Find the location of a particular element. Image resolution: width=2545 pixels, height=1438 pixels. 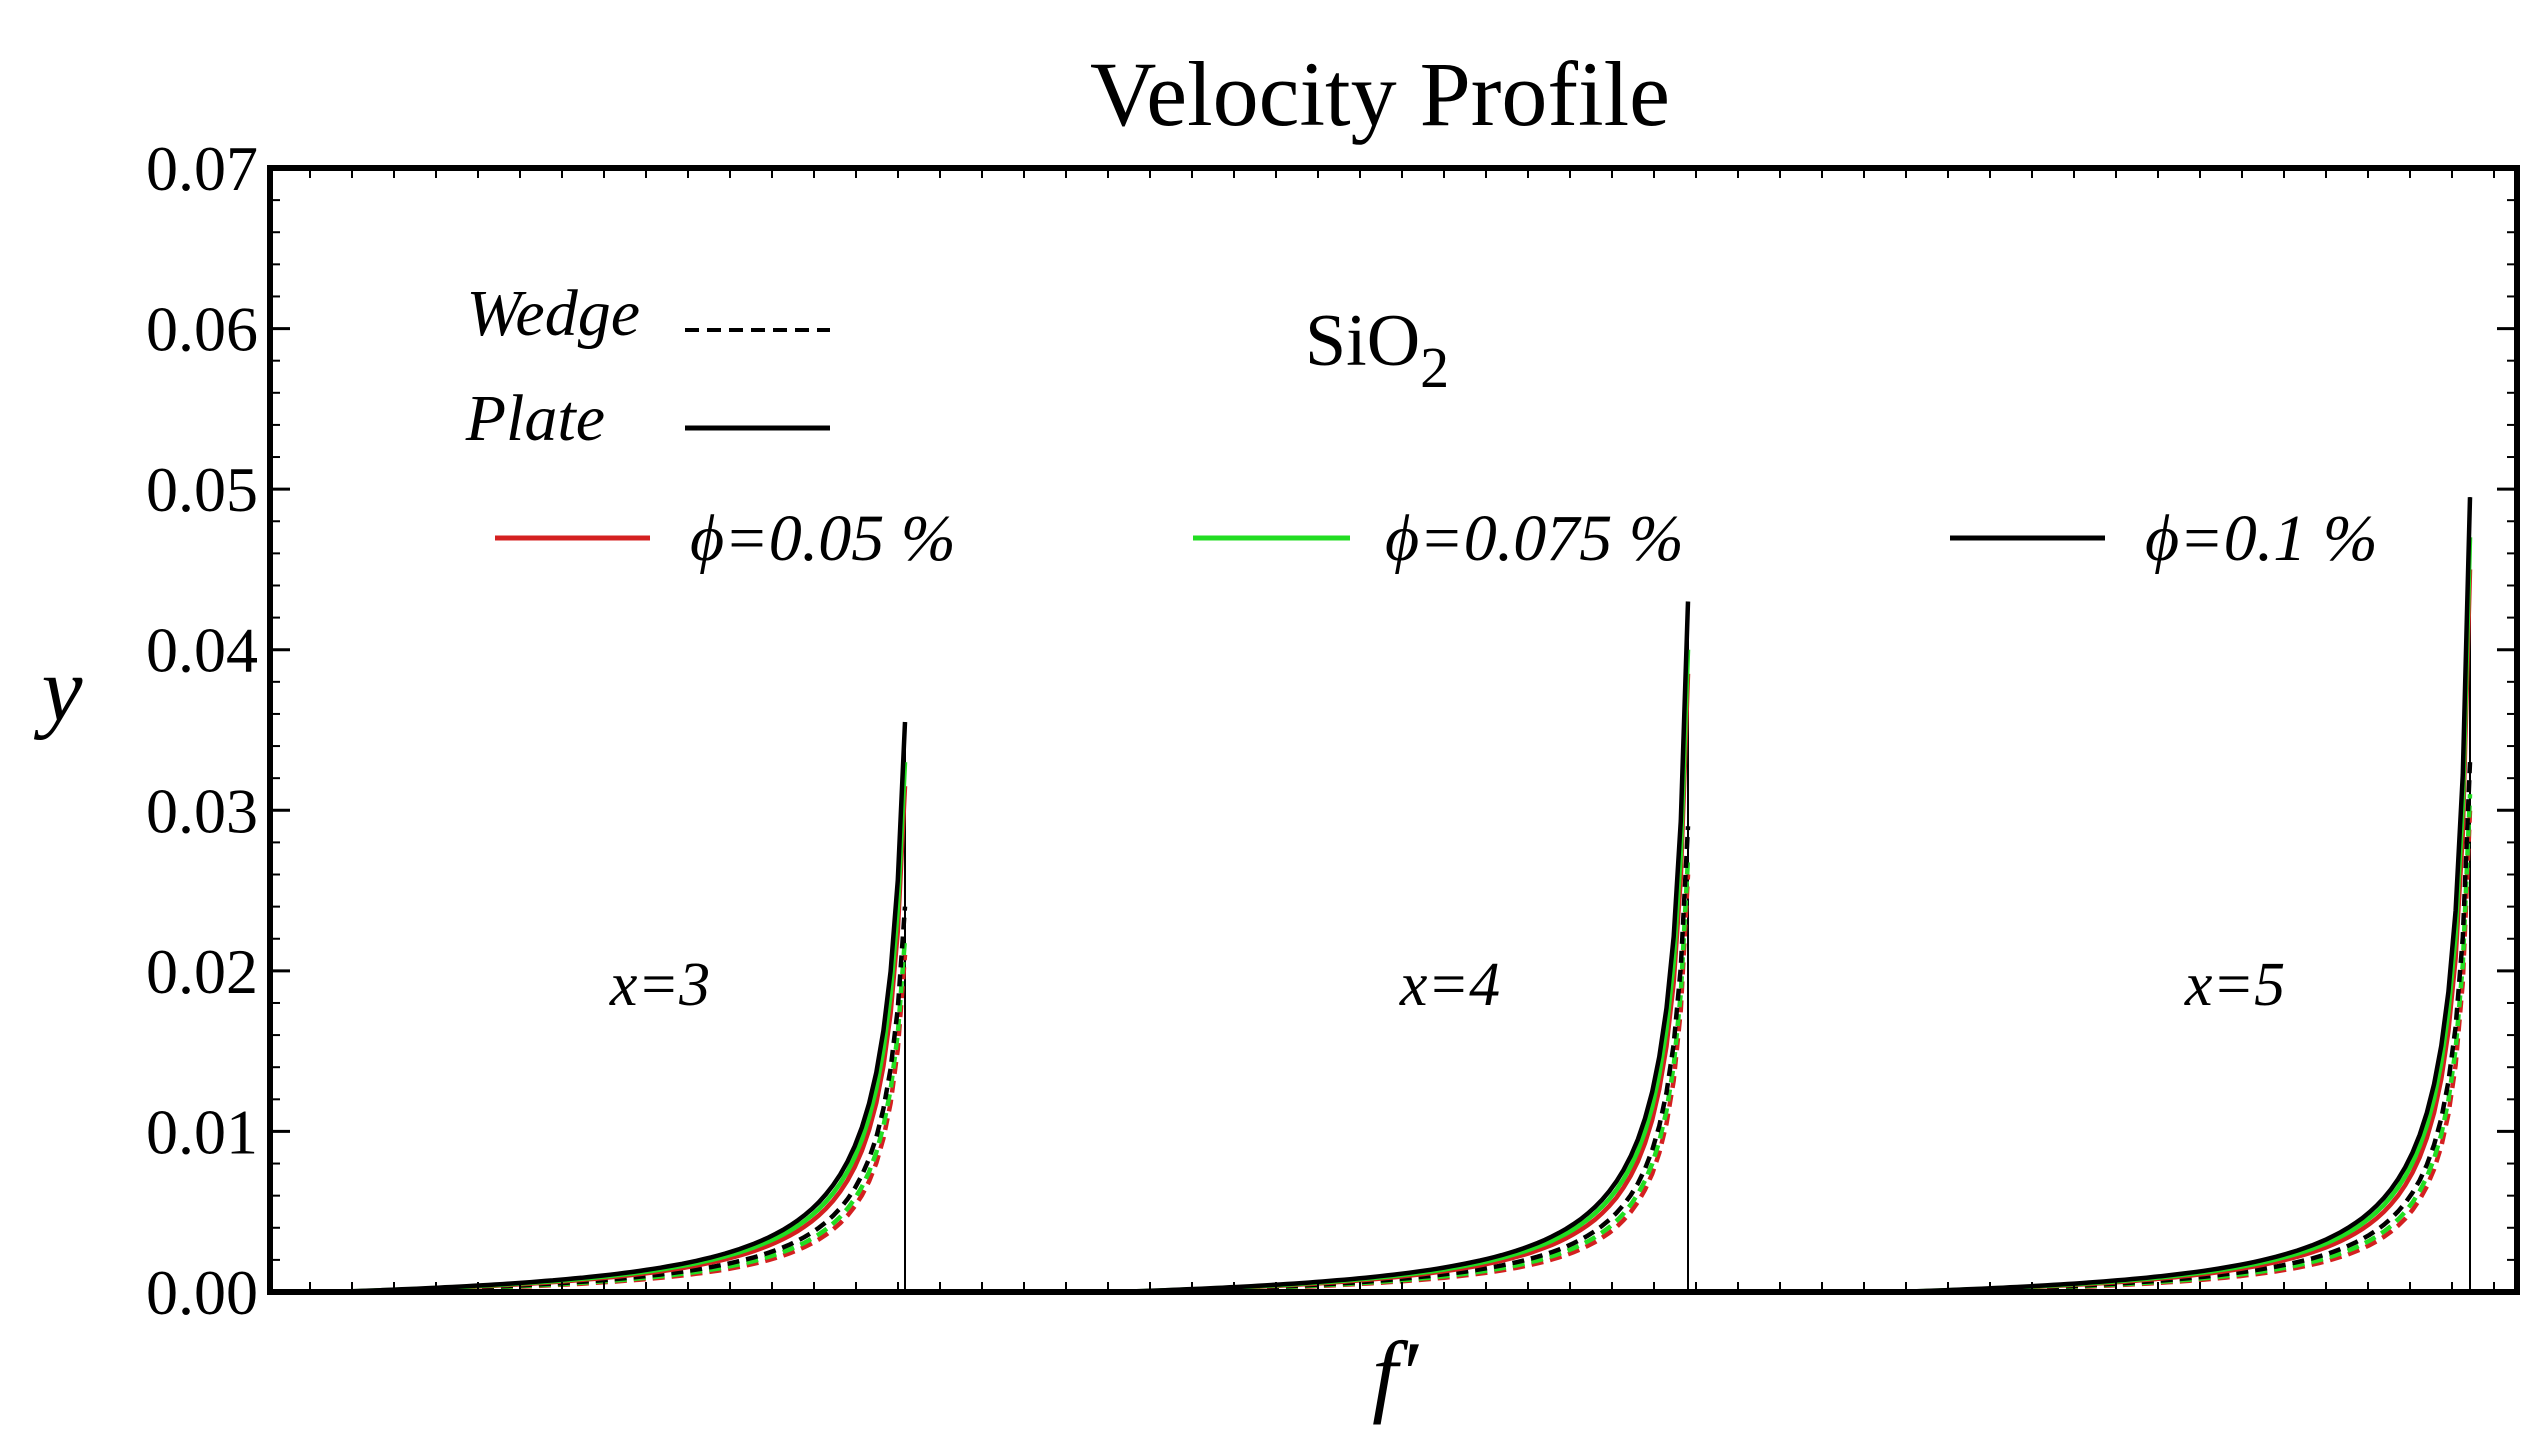

curve-plate-phi2-group1 is located at coordinates (1402, 948).